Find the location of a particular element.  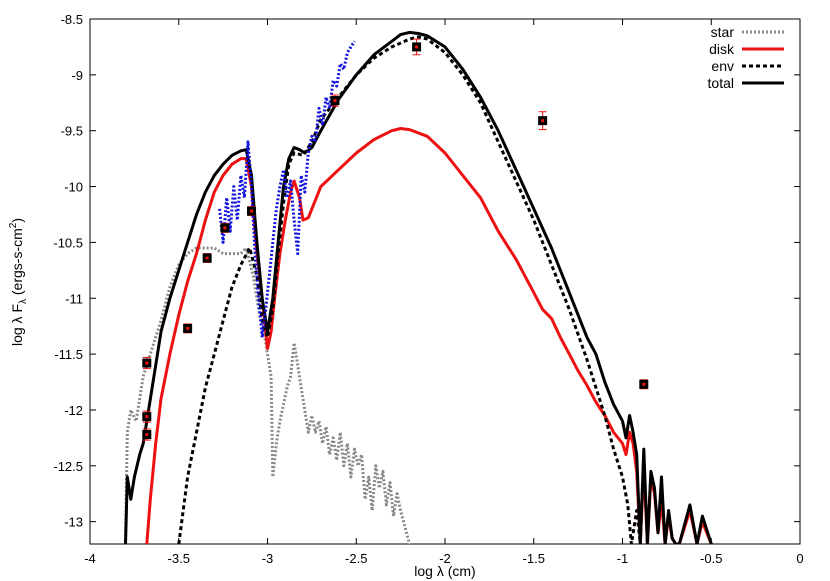

series-line-overlay is located at coordinates (287, 189).